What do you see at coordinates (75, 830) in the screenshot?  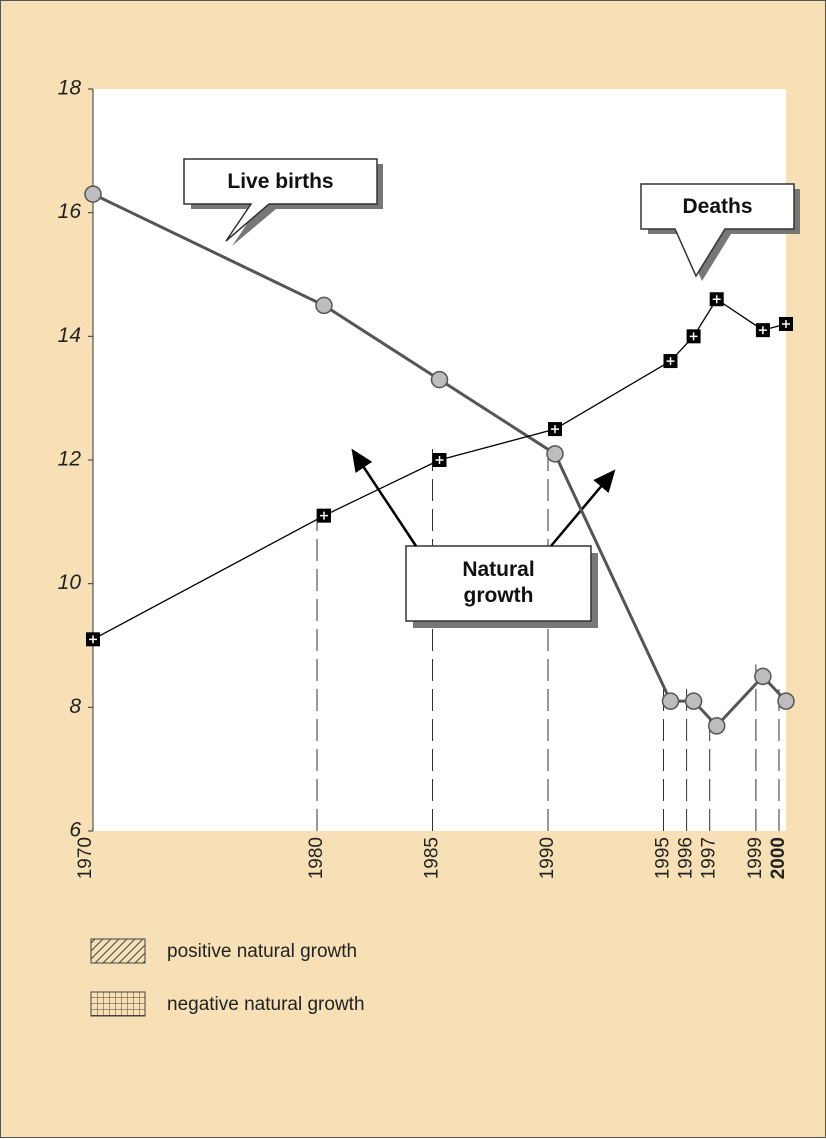 I see `y-tick-label: 6` at bounding box center [75, 830].